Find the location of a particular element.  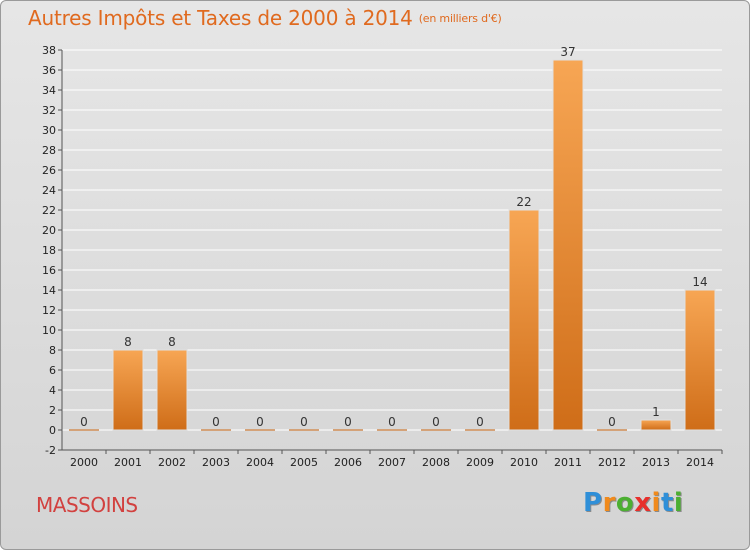

commune-name: MASSOINS is located at coordinates (87, 505).